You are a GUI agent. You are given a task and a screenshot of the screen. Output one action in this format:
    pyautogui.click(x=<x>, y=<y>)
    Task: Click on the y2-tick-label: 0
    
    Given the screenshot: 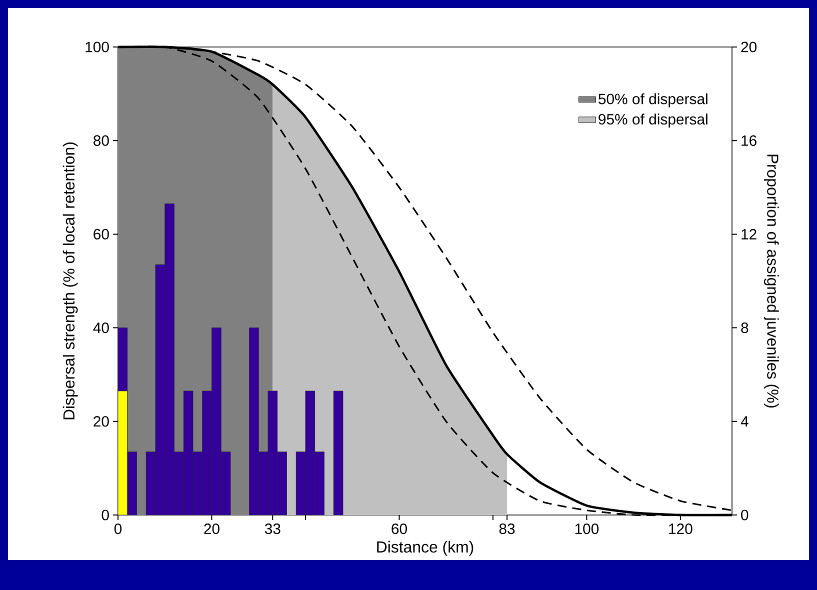 What is the action you would take?
    pyautogui.click(x=744, y=515)
    